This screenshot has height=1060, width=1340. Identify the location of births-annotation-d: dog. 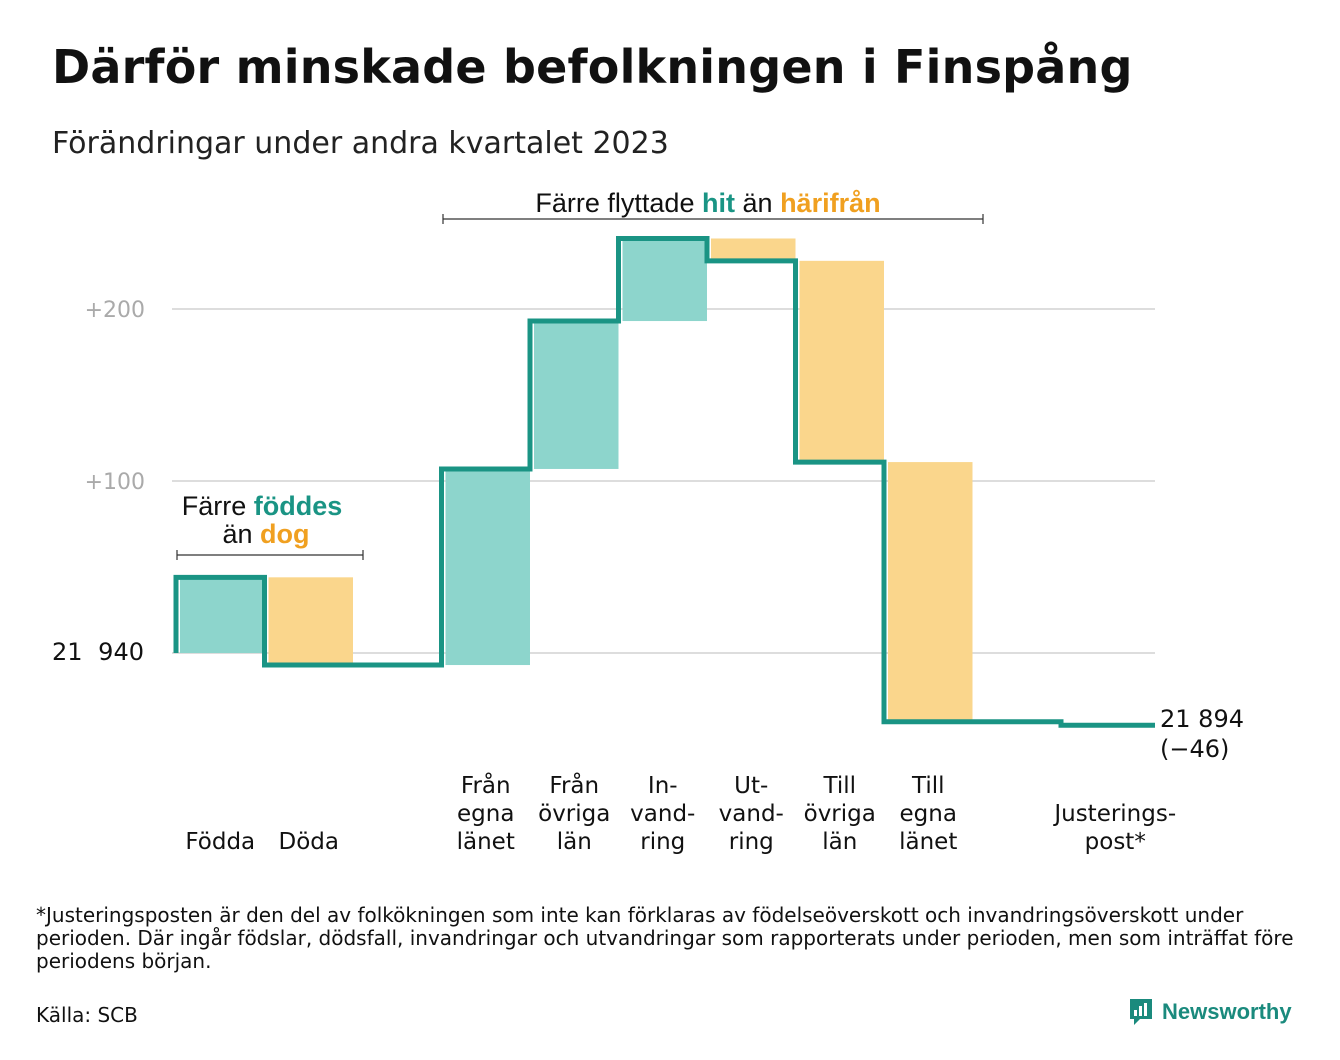
(284, 534).